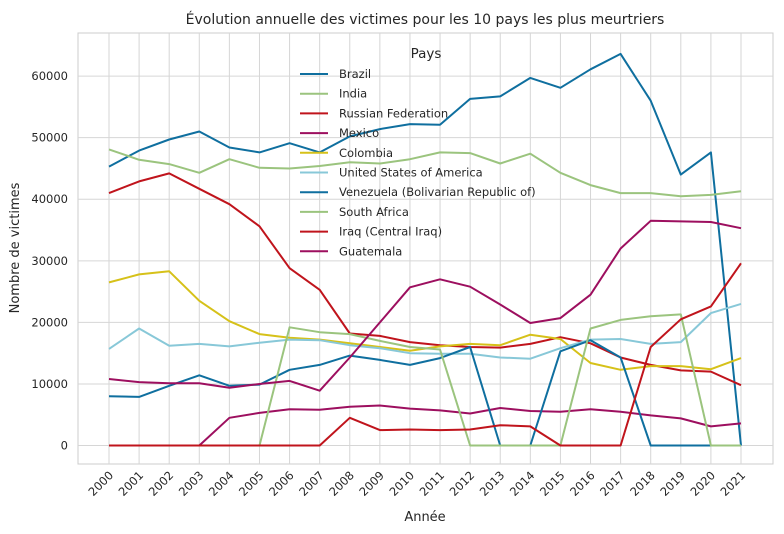  I want to click on legend-entry: India, so click(353, 94).